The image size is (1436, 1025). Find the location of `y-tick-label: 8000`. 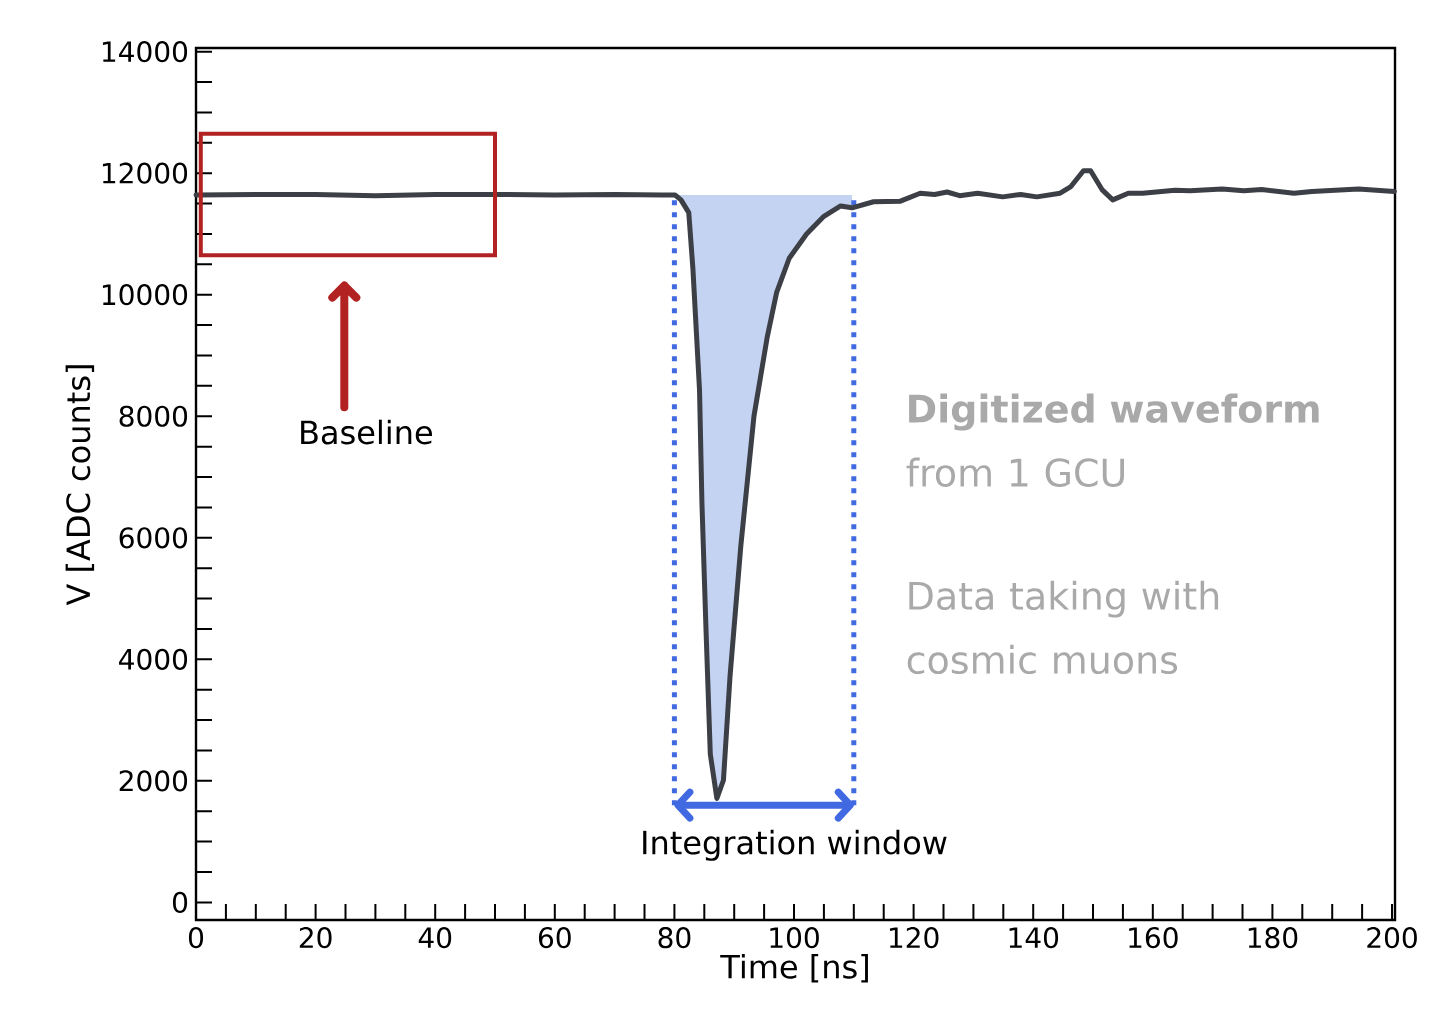

y-tick-label: 8000 is located at coordinates (153, 416).